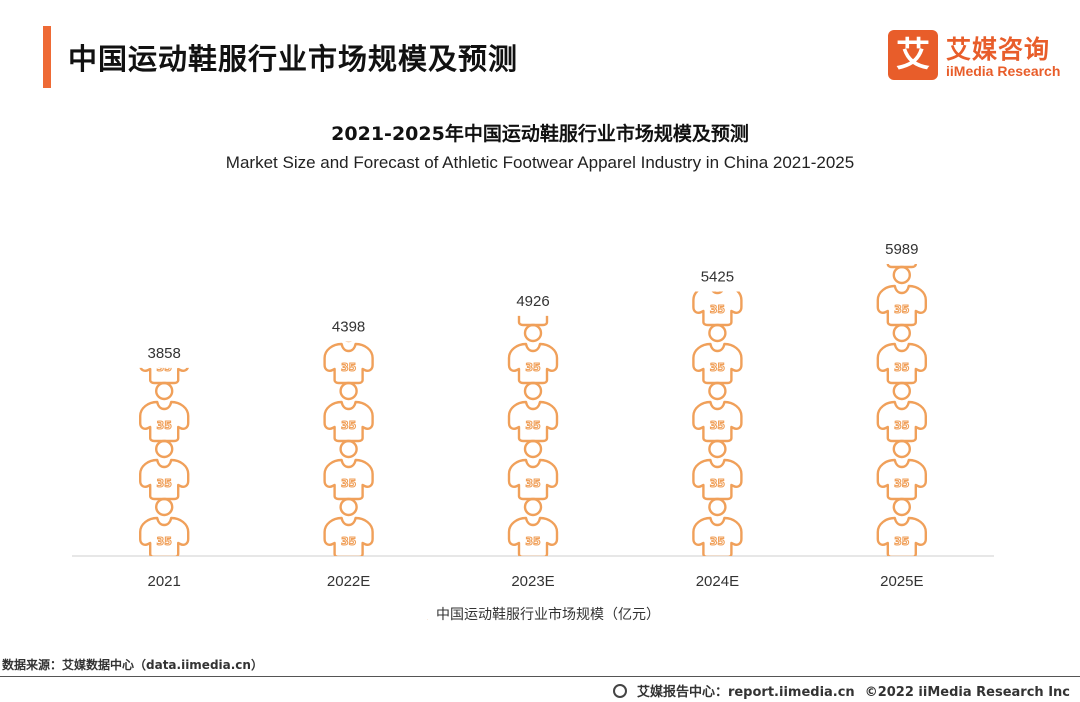 Image resolution: width=1080 pixels, height=702 pixels. I want to click on logo-en-text: iiMedia Research, so click(1003, 71).